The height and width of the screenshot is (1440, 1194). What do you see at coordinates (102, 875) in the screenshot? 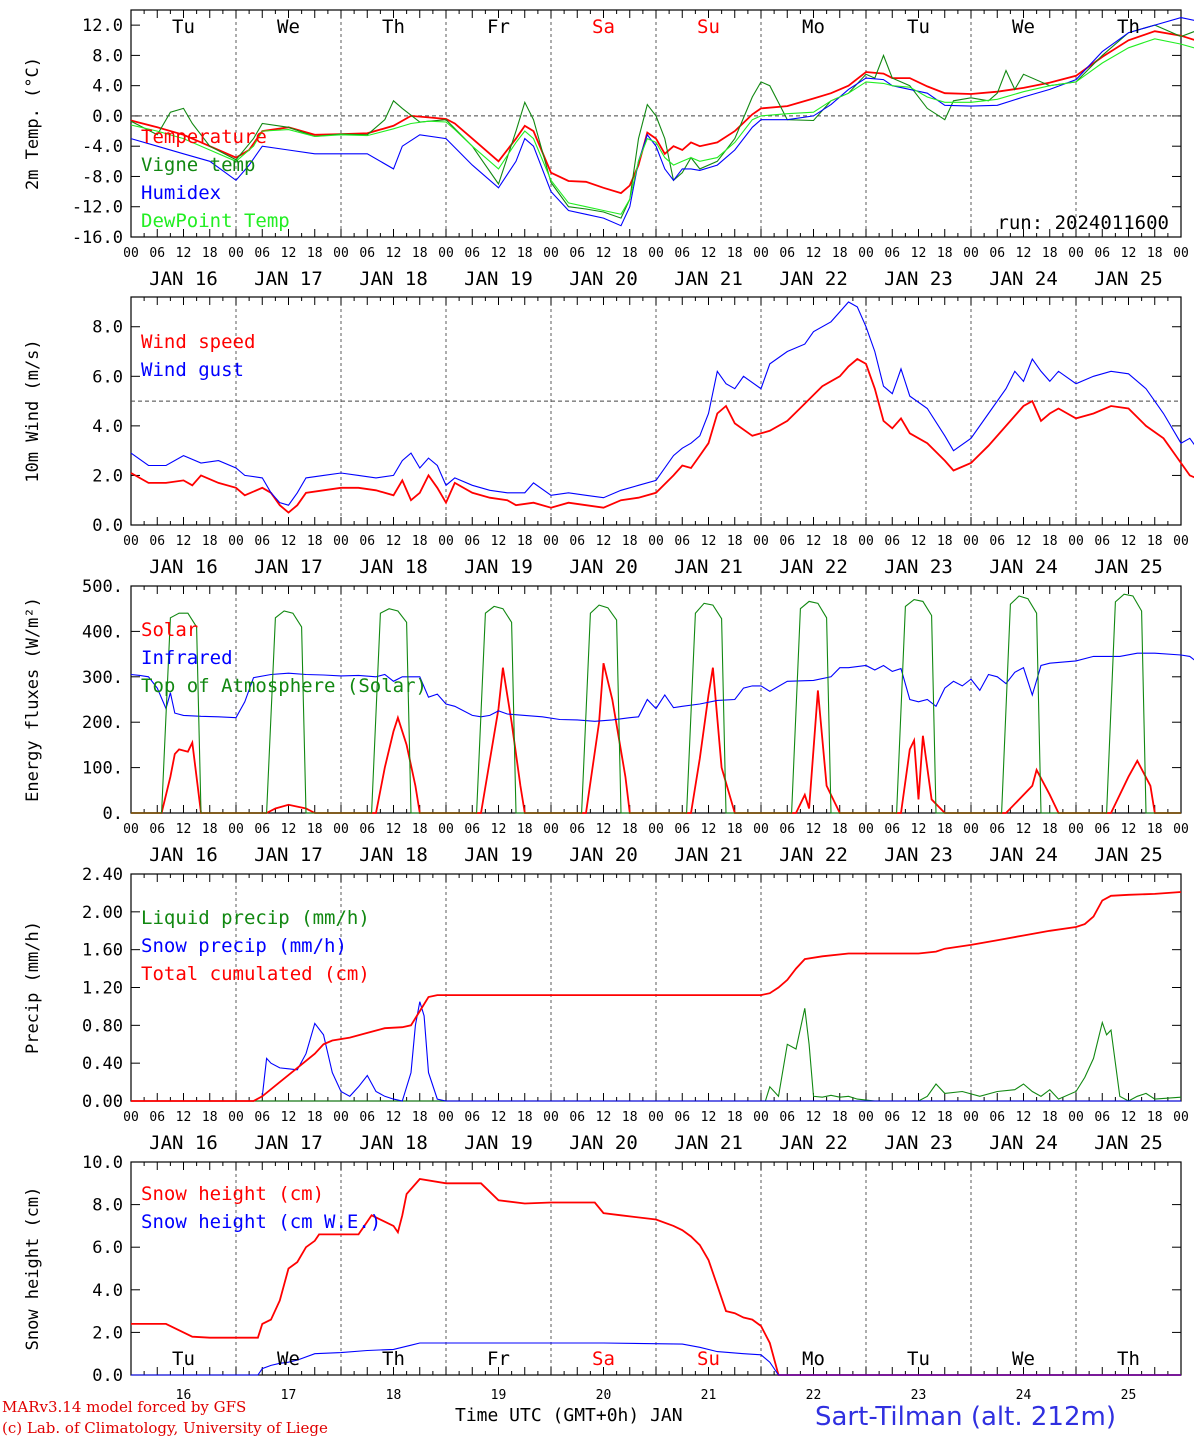
I see `y-tick-label: 2.40` at bounding box center [102, 875].